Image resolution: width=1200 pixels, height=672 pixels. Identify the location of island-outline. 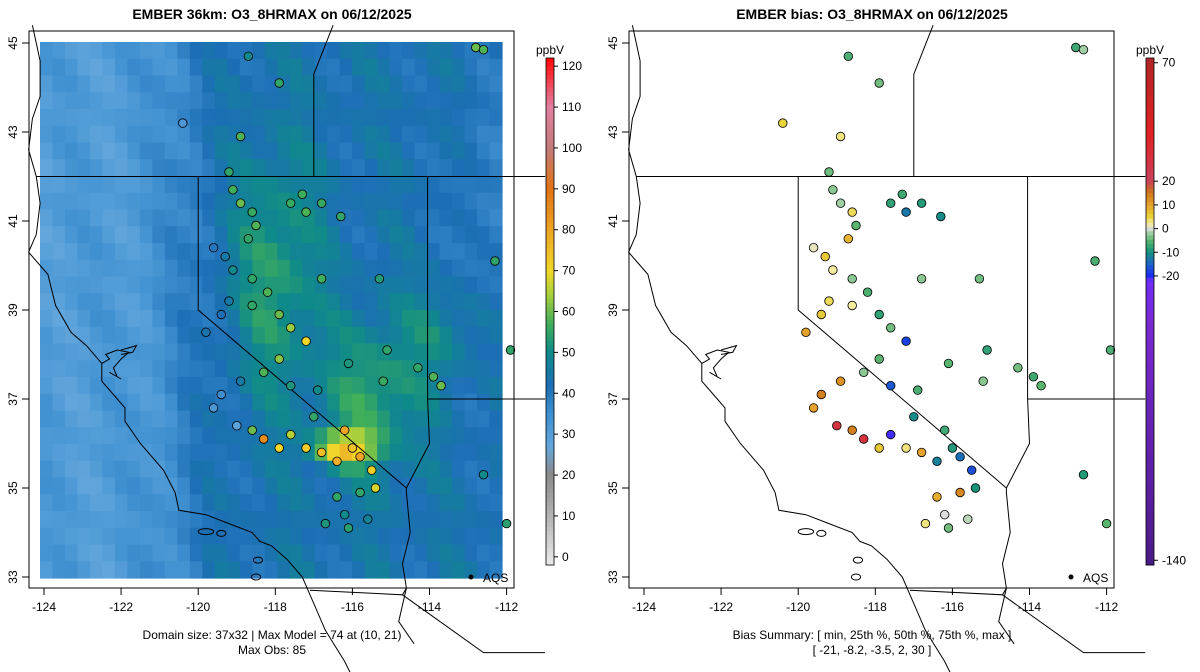
(858, 560).